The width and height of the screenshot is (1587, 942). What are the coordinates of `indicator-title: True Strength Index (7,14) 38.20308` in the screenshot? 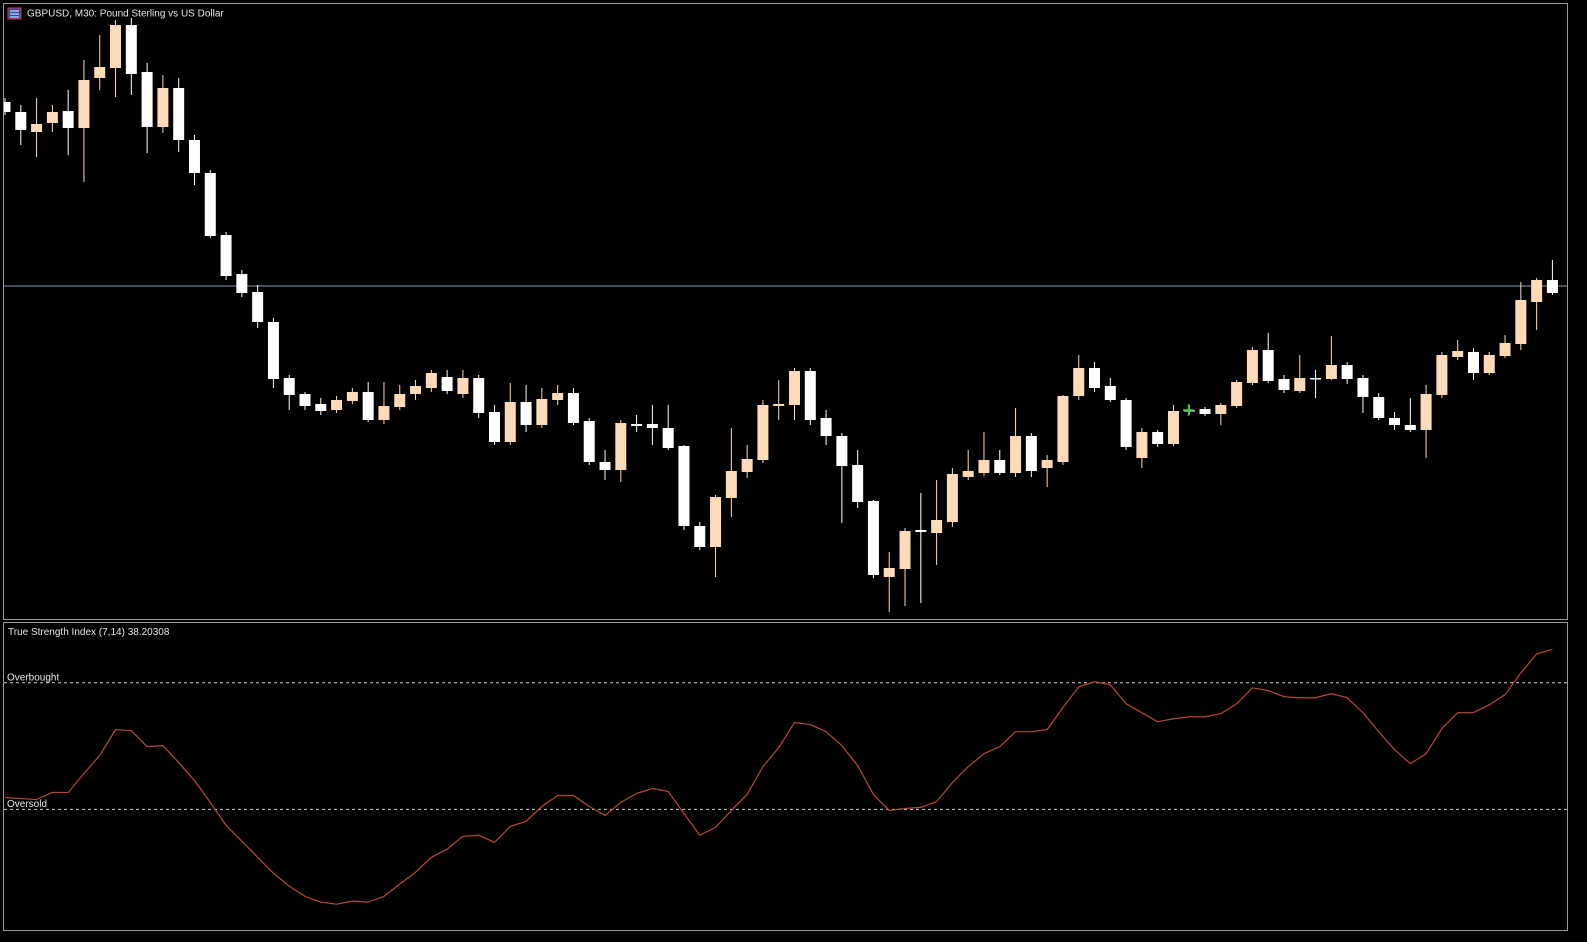 It's located at (89, 632).